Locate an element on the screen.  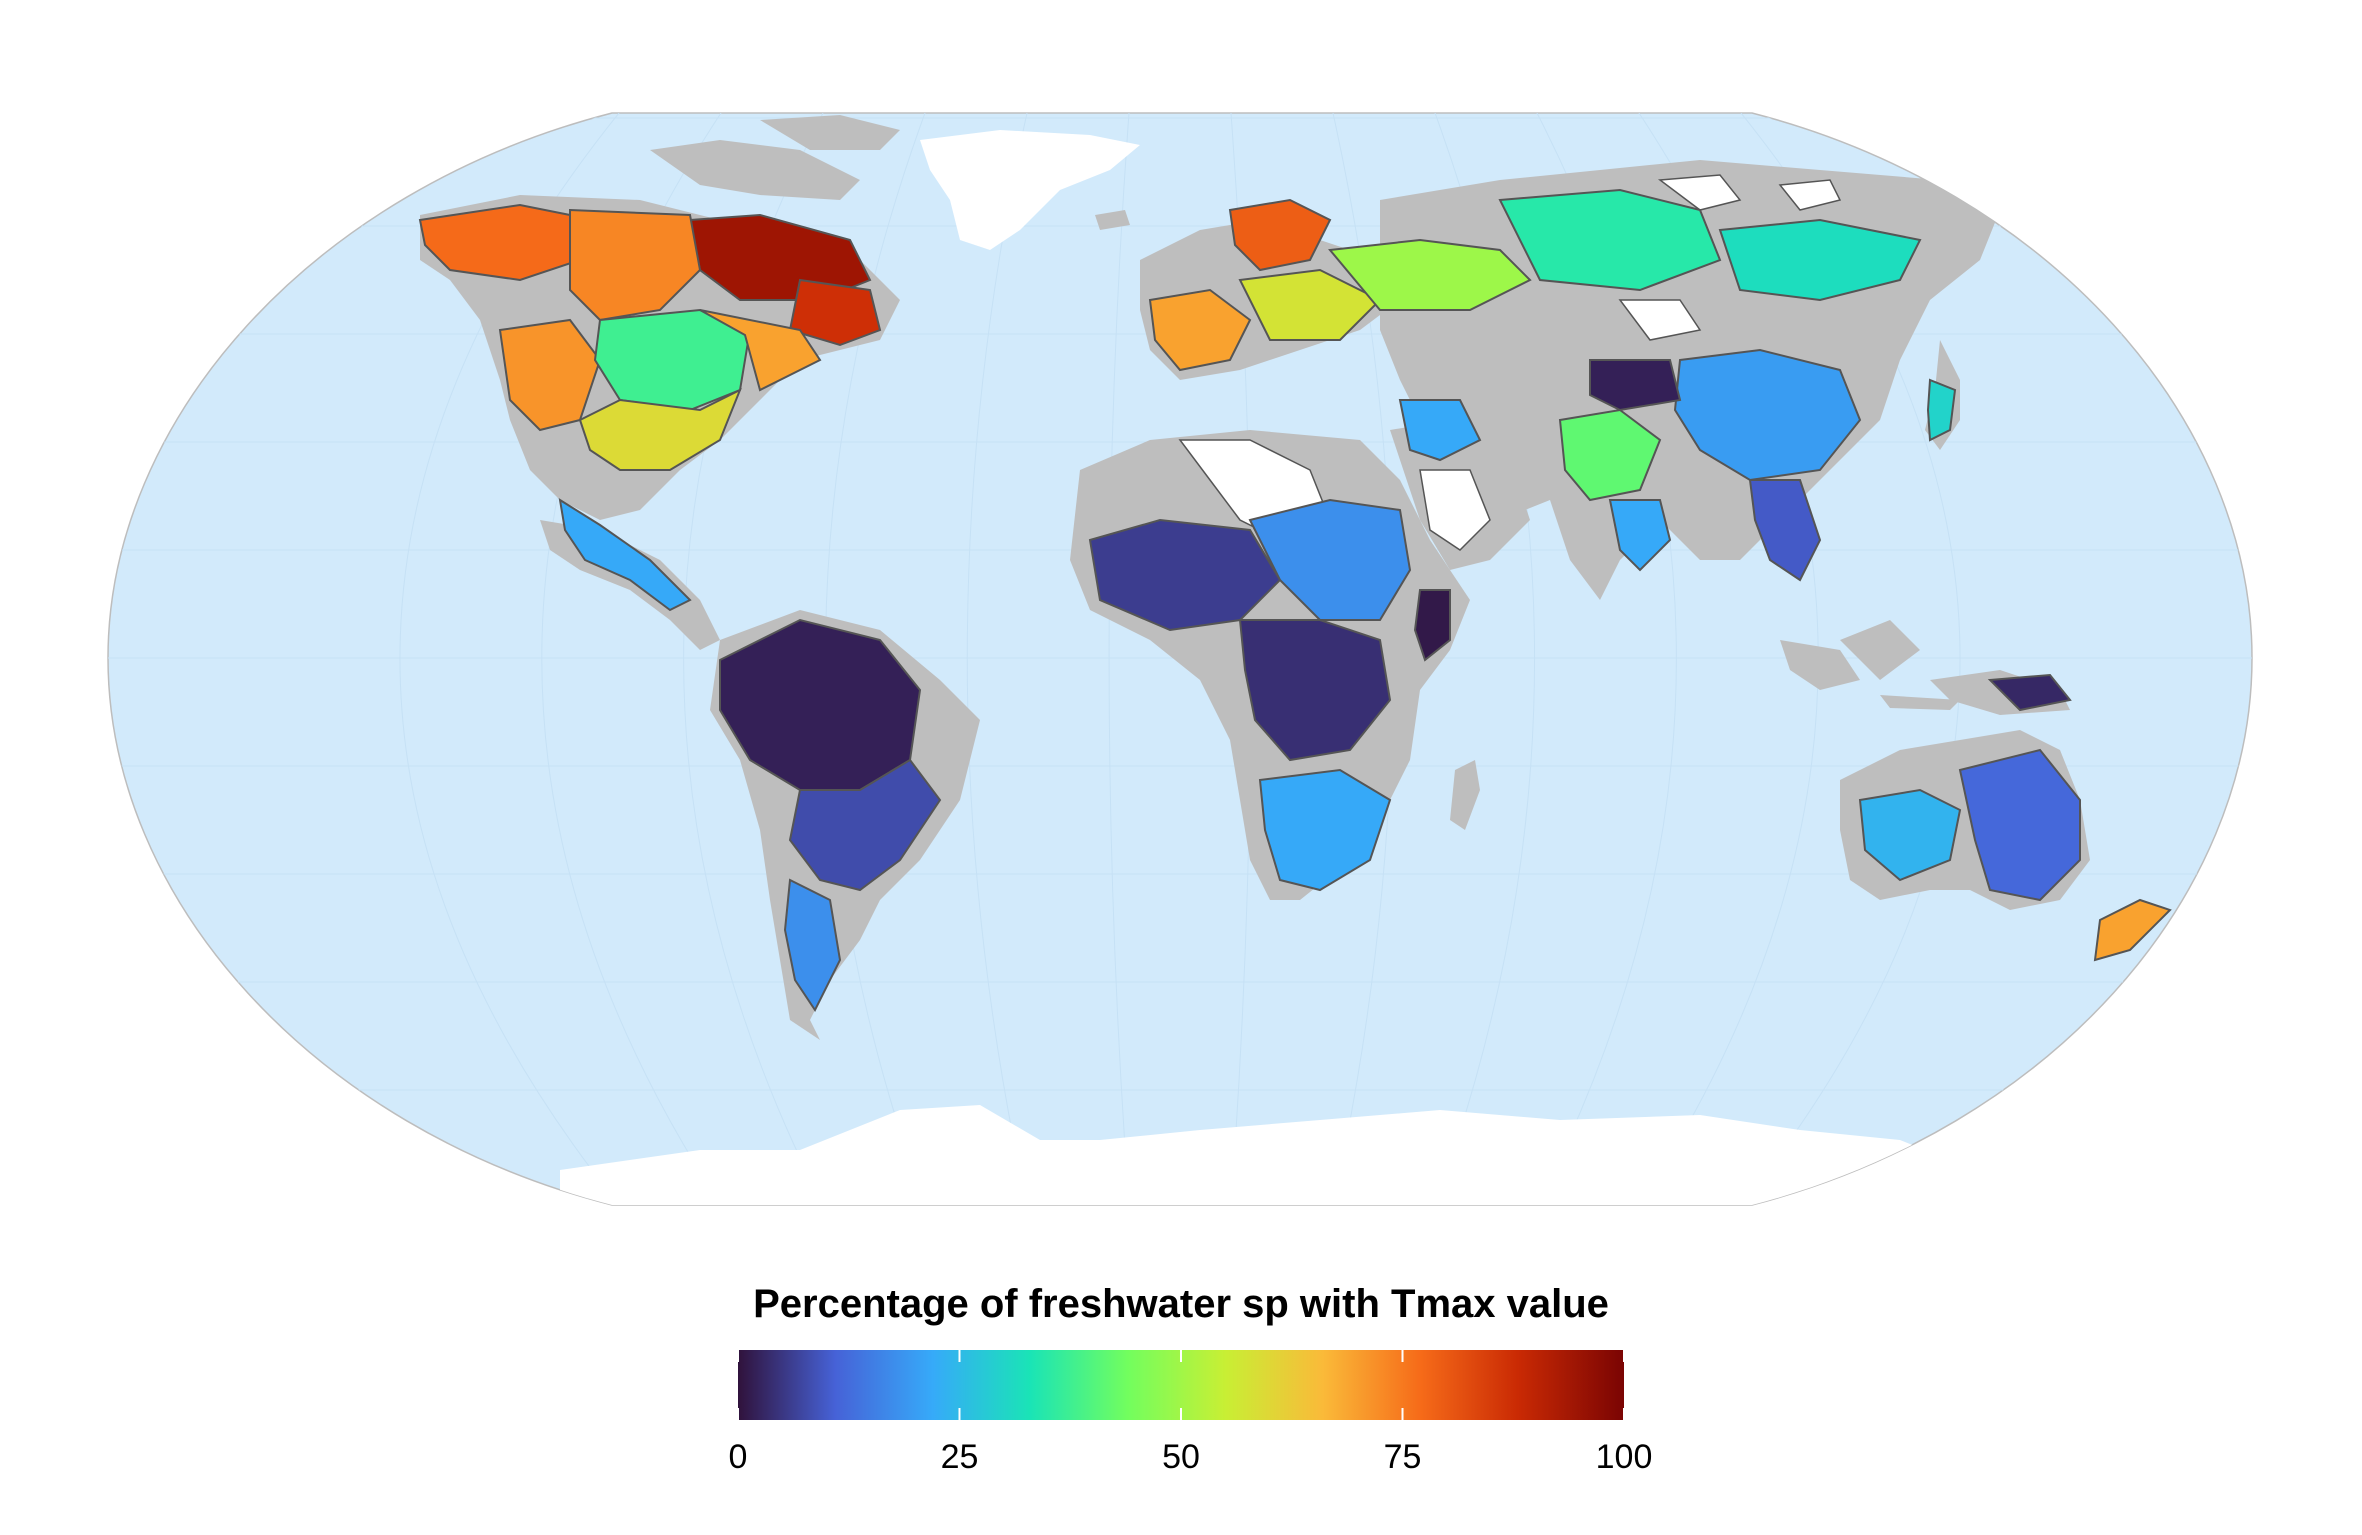
basin-southern-cone is located at coordinates (812, 945).